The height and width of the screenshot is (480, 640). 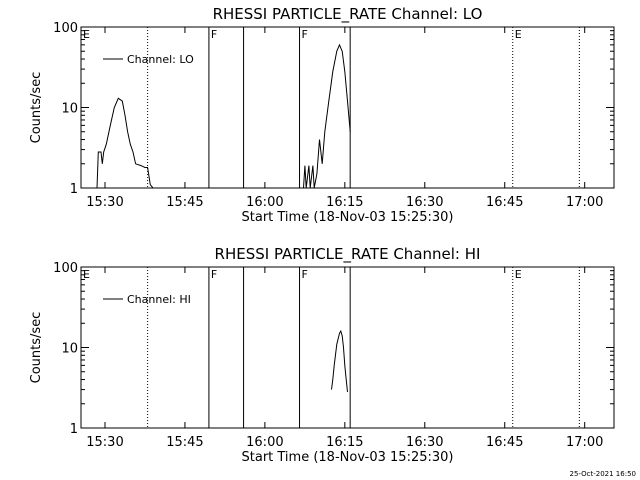 I want to click on legend-label: Channel: LO, so click(x=160, y=59).